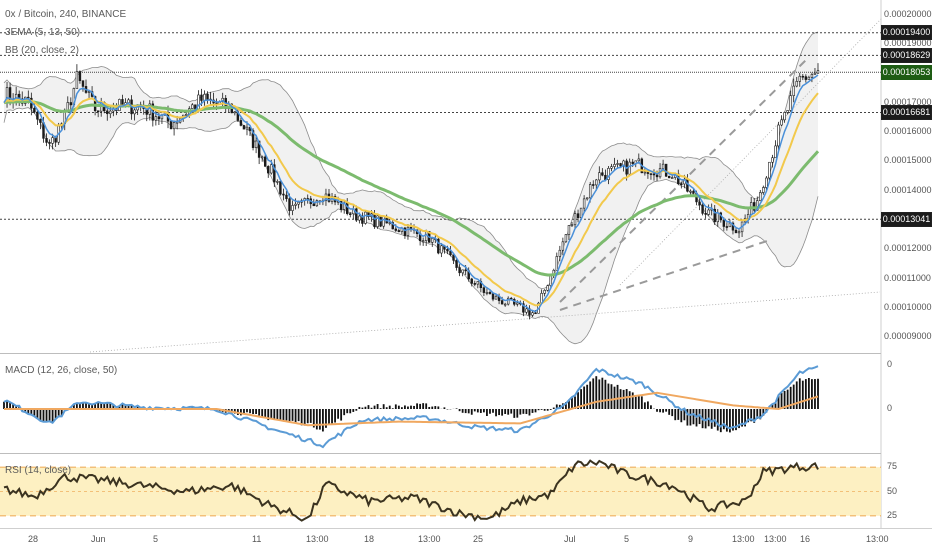  Describe the element at coordinates (485, 322) in the screenshot. I see `long-support-line` at that location.